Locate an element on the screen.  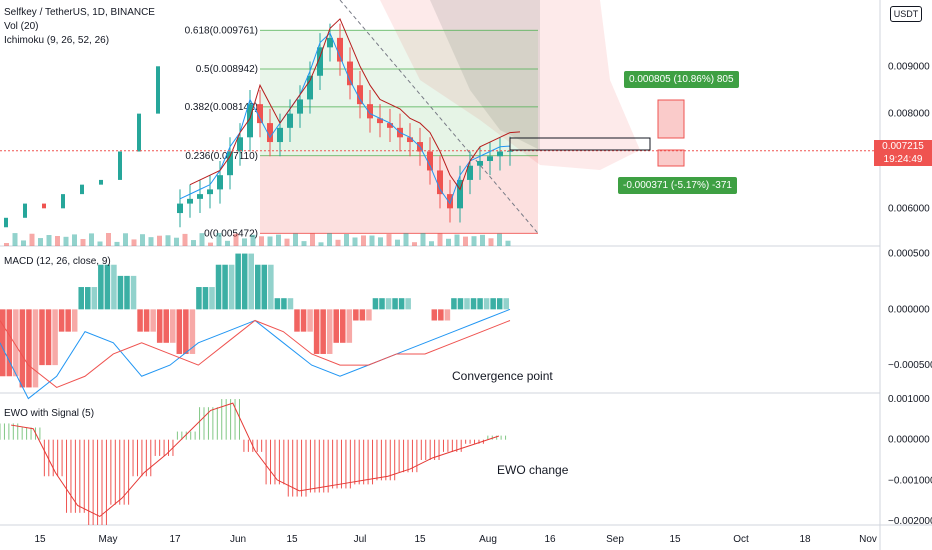
ewo-tick-label: −0.002000 is located at coordinates (910, 521).